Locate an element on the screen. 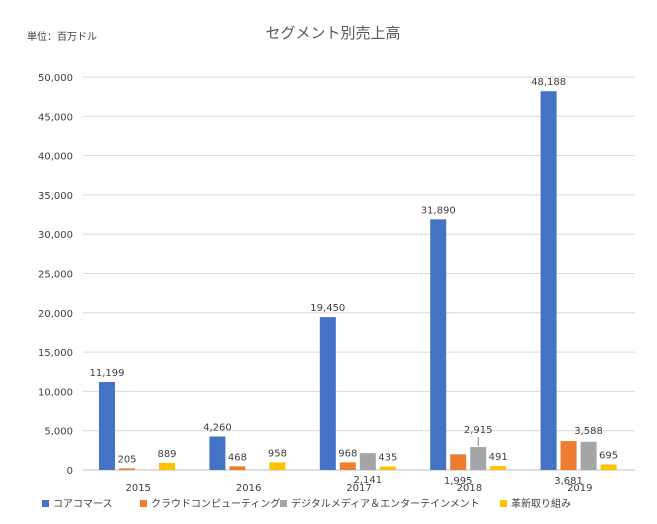 The image size is (657, 524). unit-label: 単位：百万ドル is located at coordinates (62, 36).